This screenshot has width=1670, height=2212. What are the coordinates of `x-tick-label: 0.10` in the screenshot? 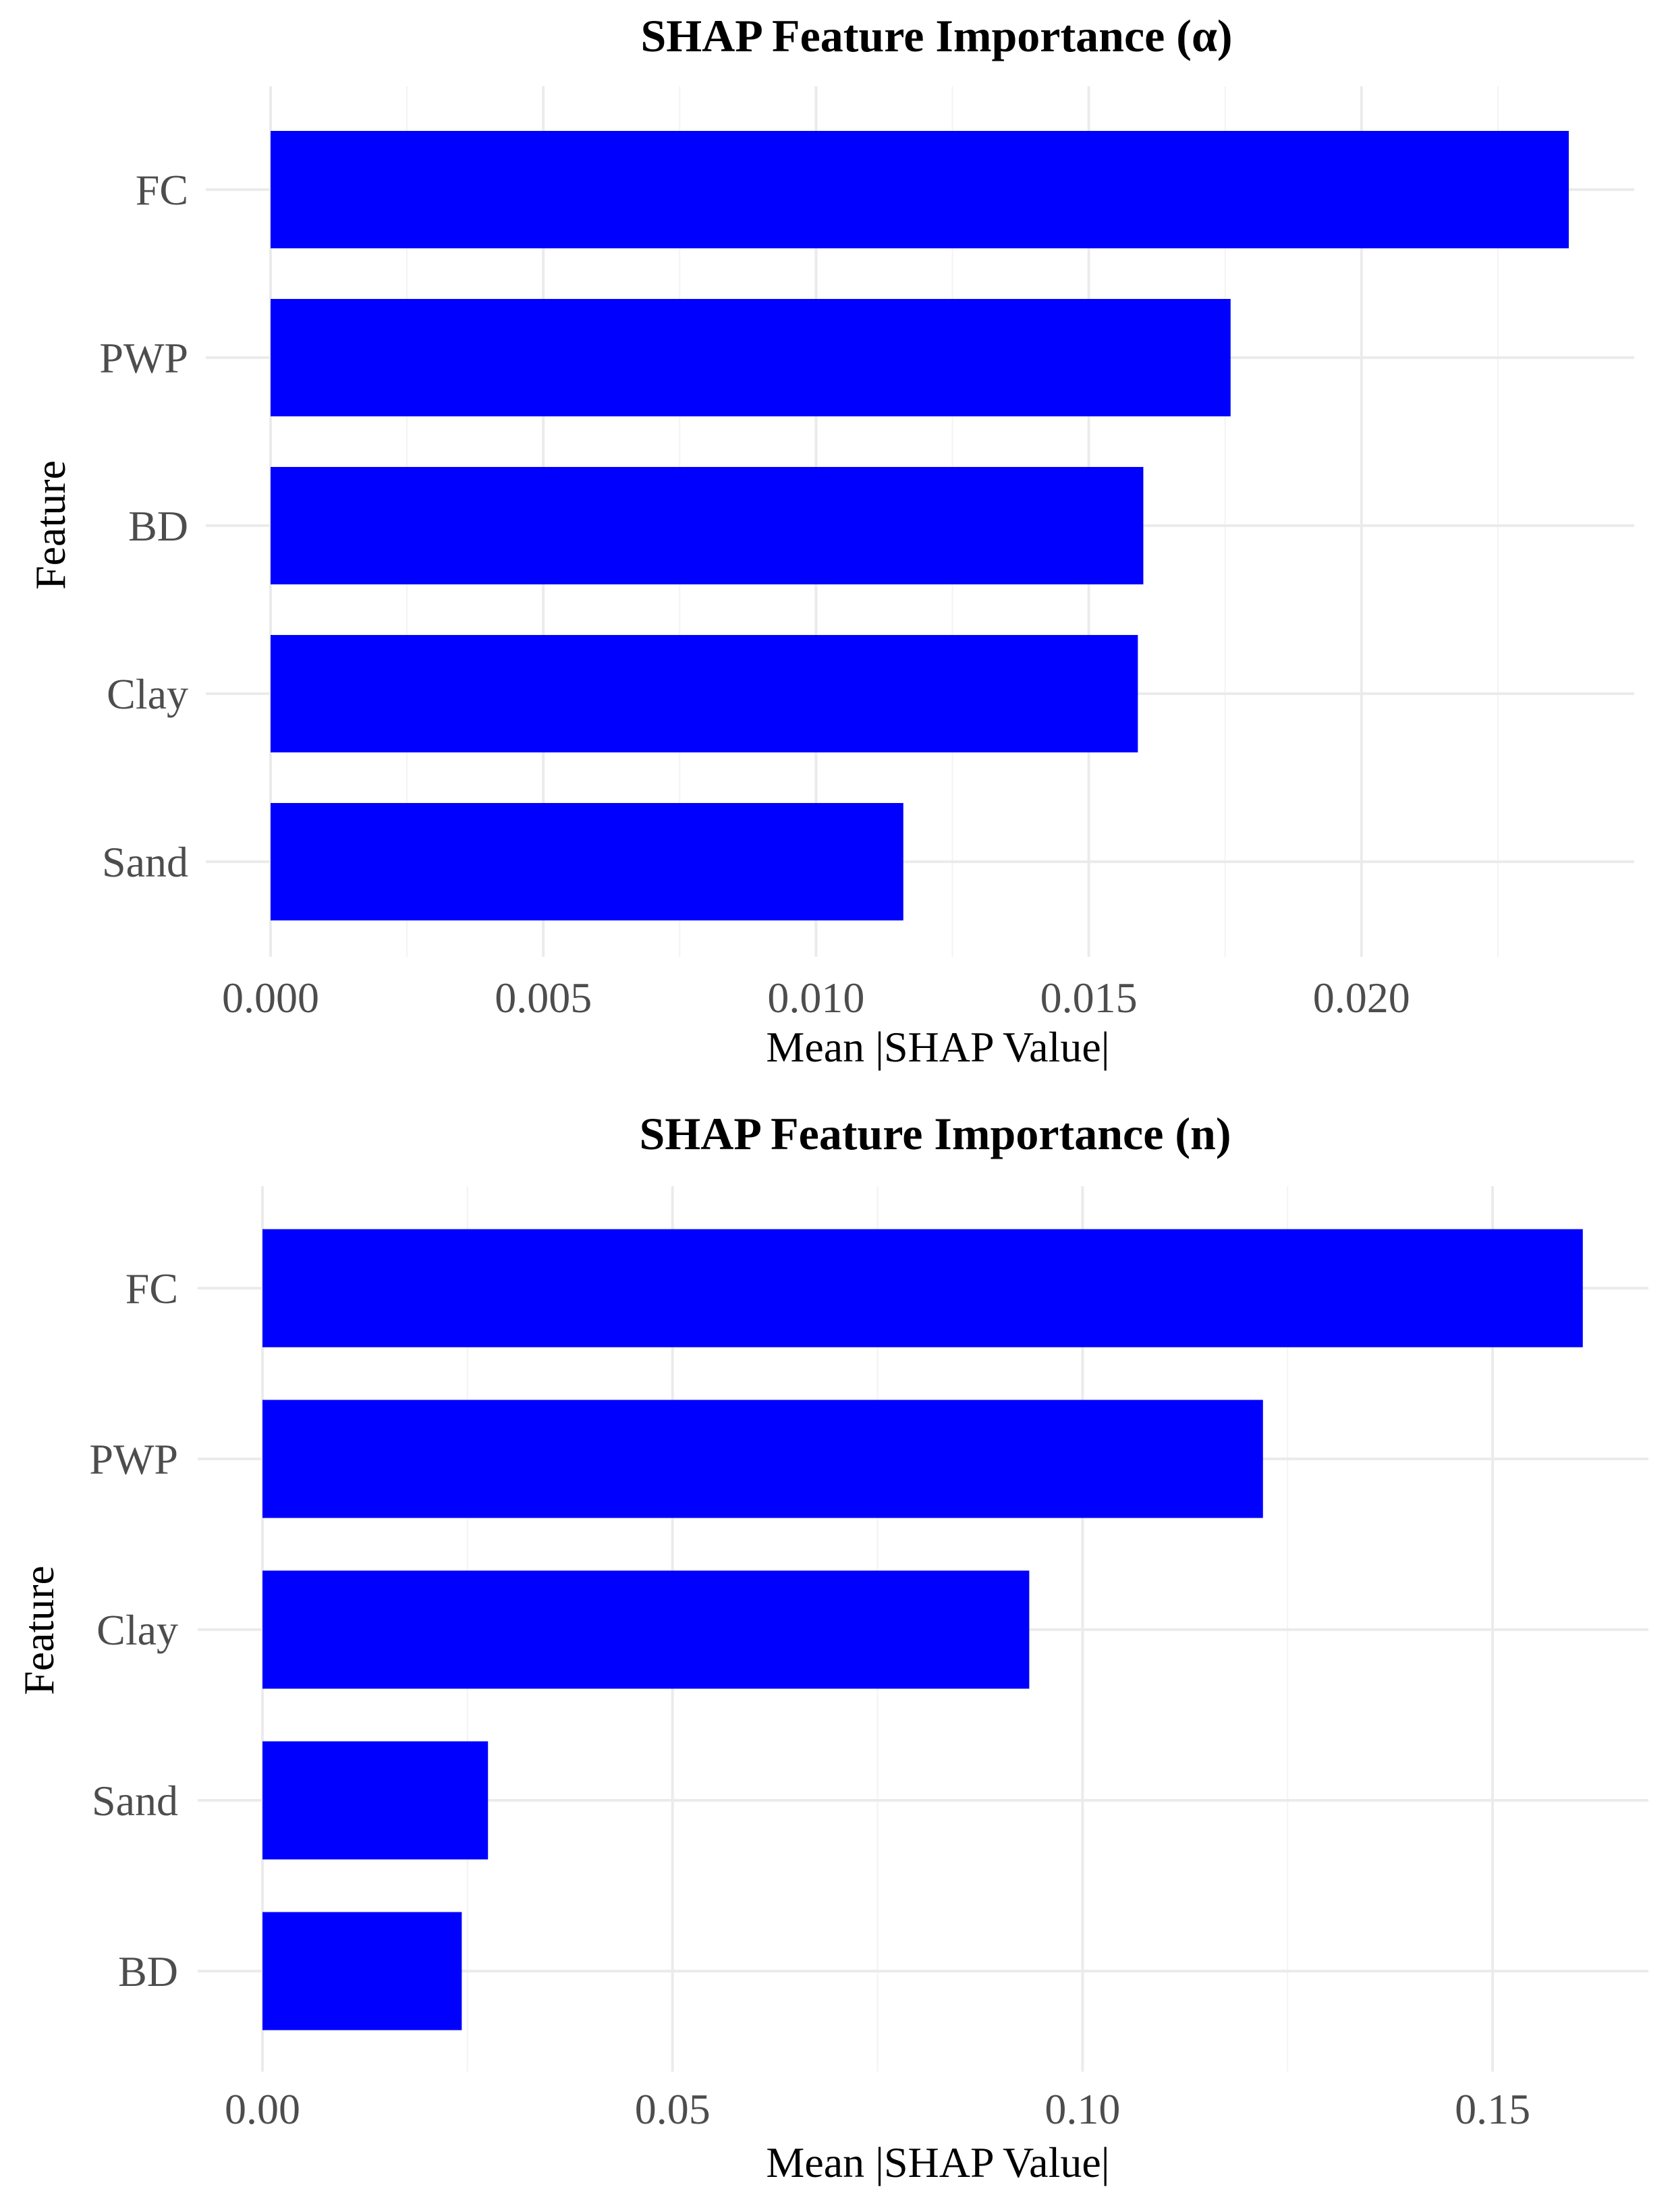 It's located at (1082, 2109).